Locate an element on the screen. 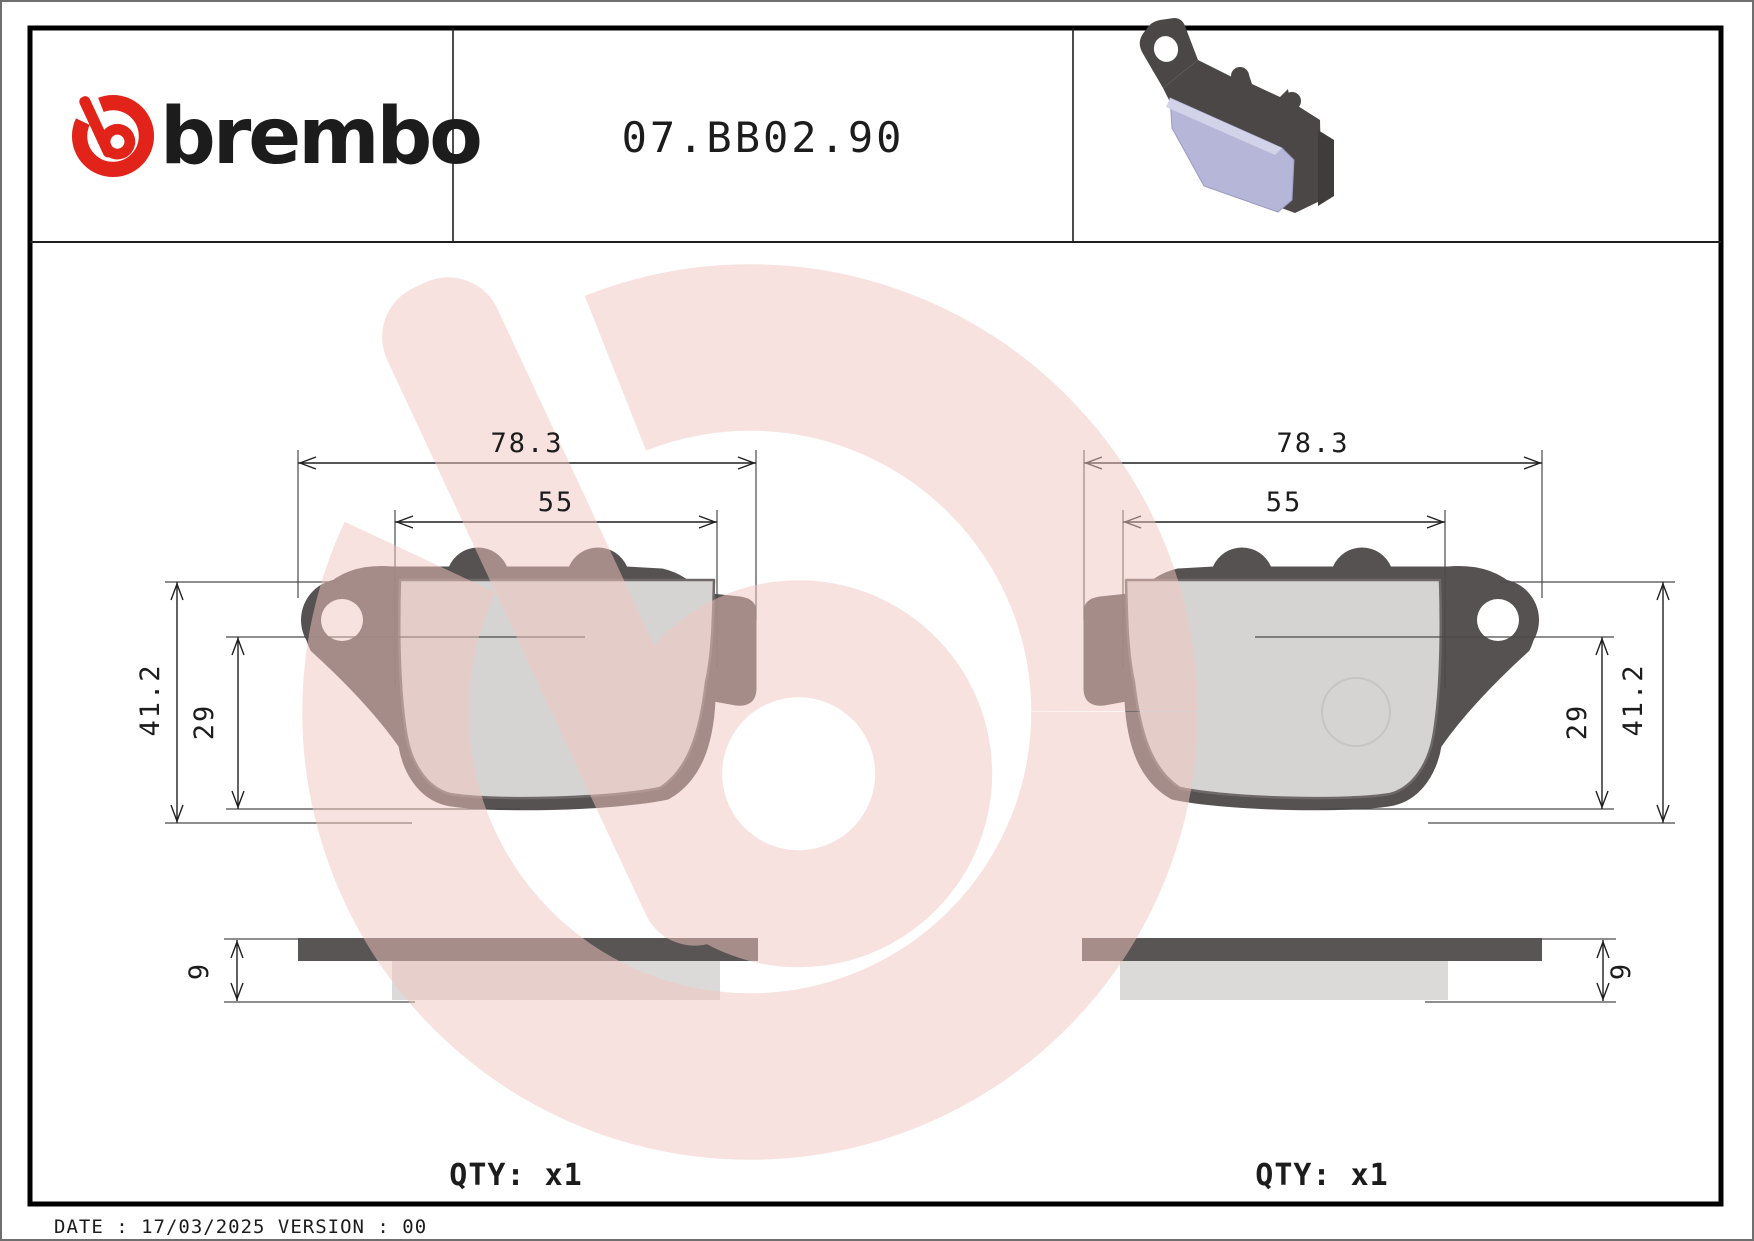 The image size is (1754, 1241). pad-photo-hole is located at coordinates (1166, 49).